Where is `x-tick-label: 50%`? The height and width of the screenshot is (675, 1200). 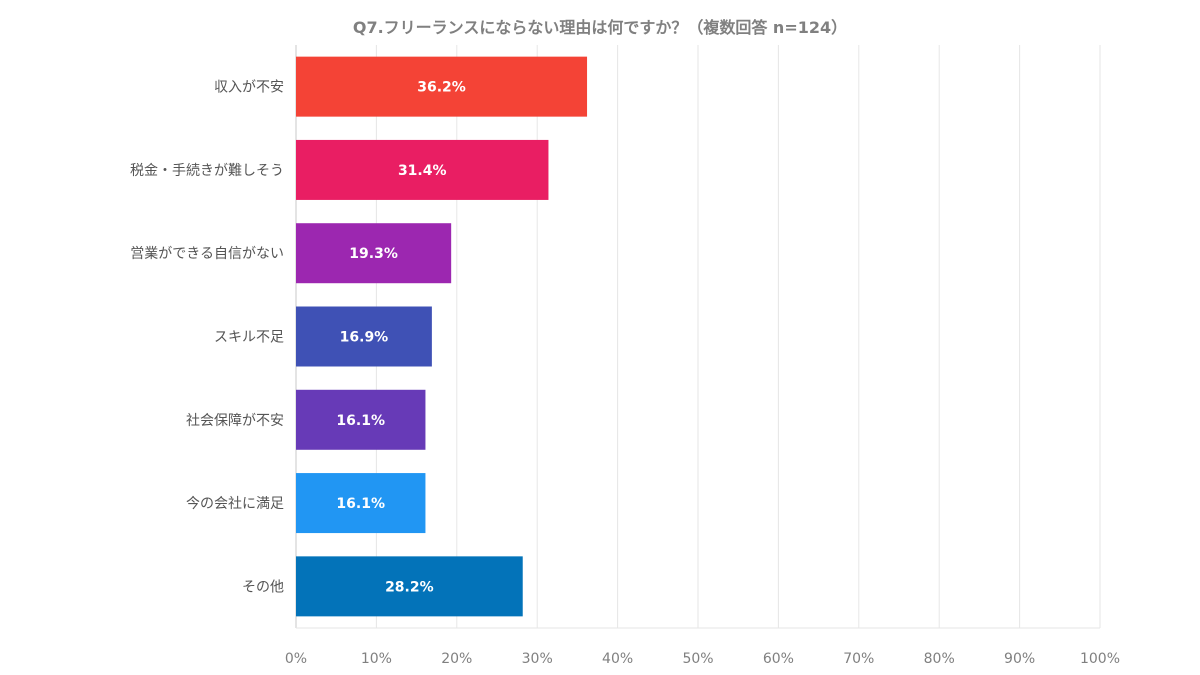 x-tick-label: 50% is located at coordinates (697, 659).